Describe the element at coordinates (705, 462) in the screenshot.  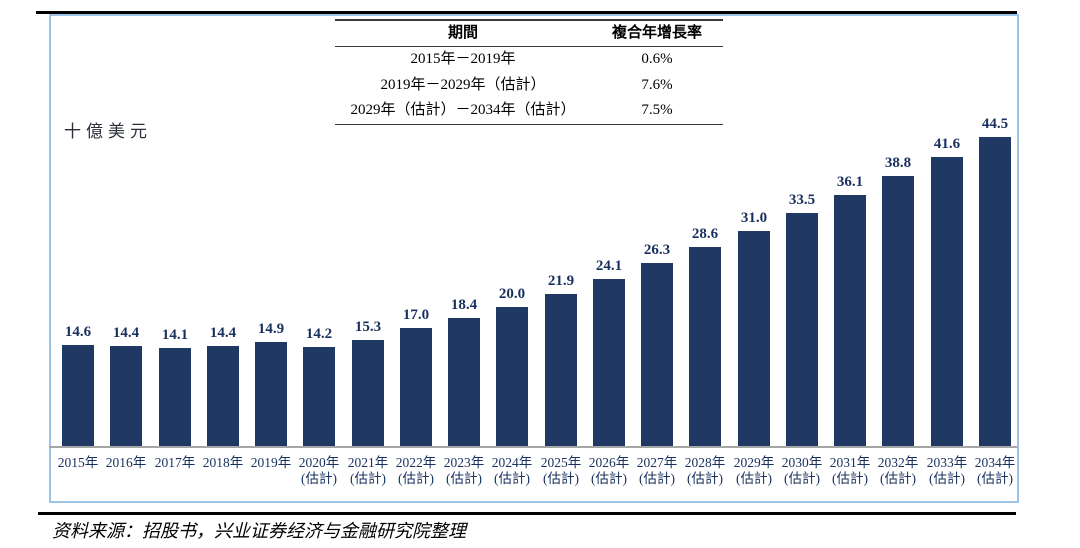
I see `x-axis-year: 2028年` at that location.